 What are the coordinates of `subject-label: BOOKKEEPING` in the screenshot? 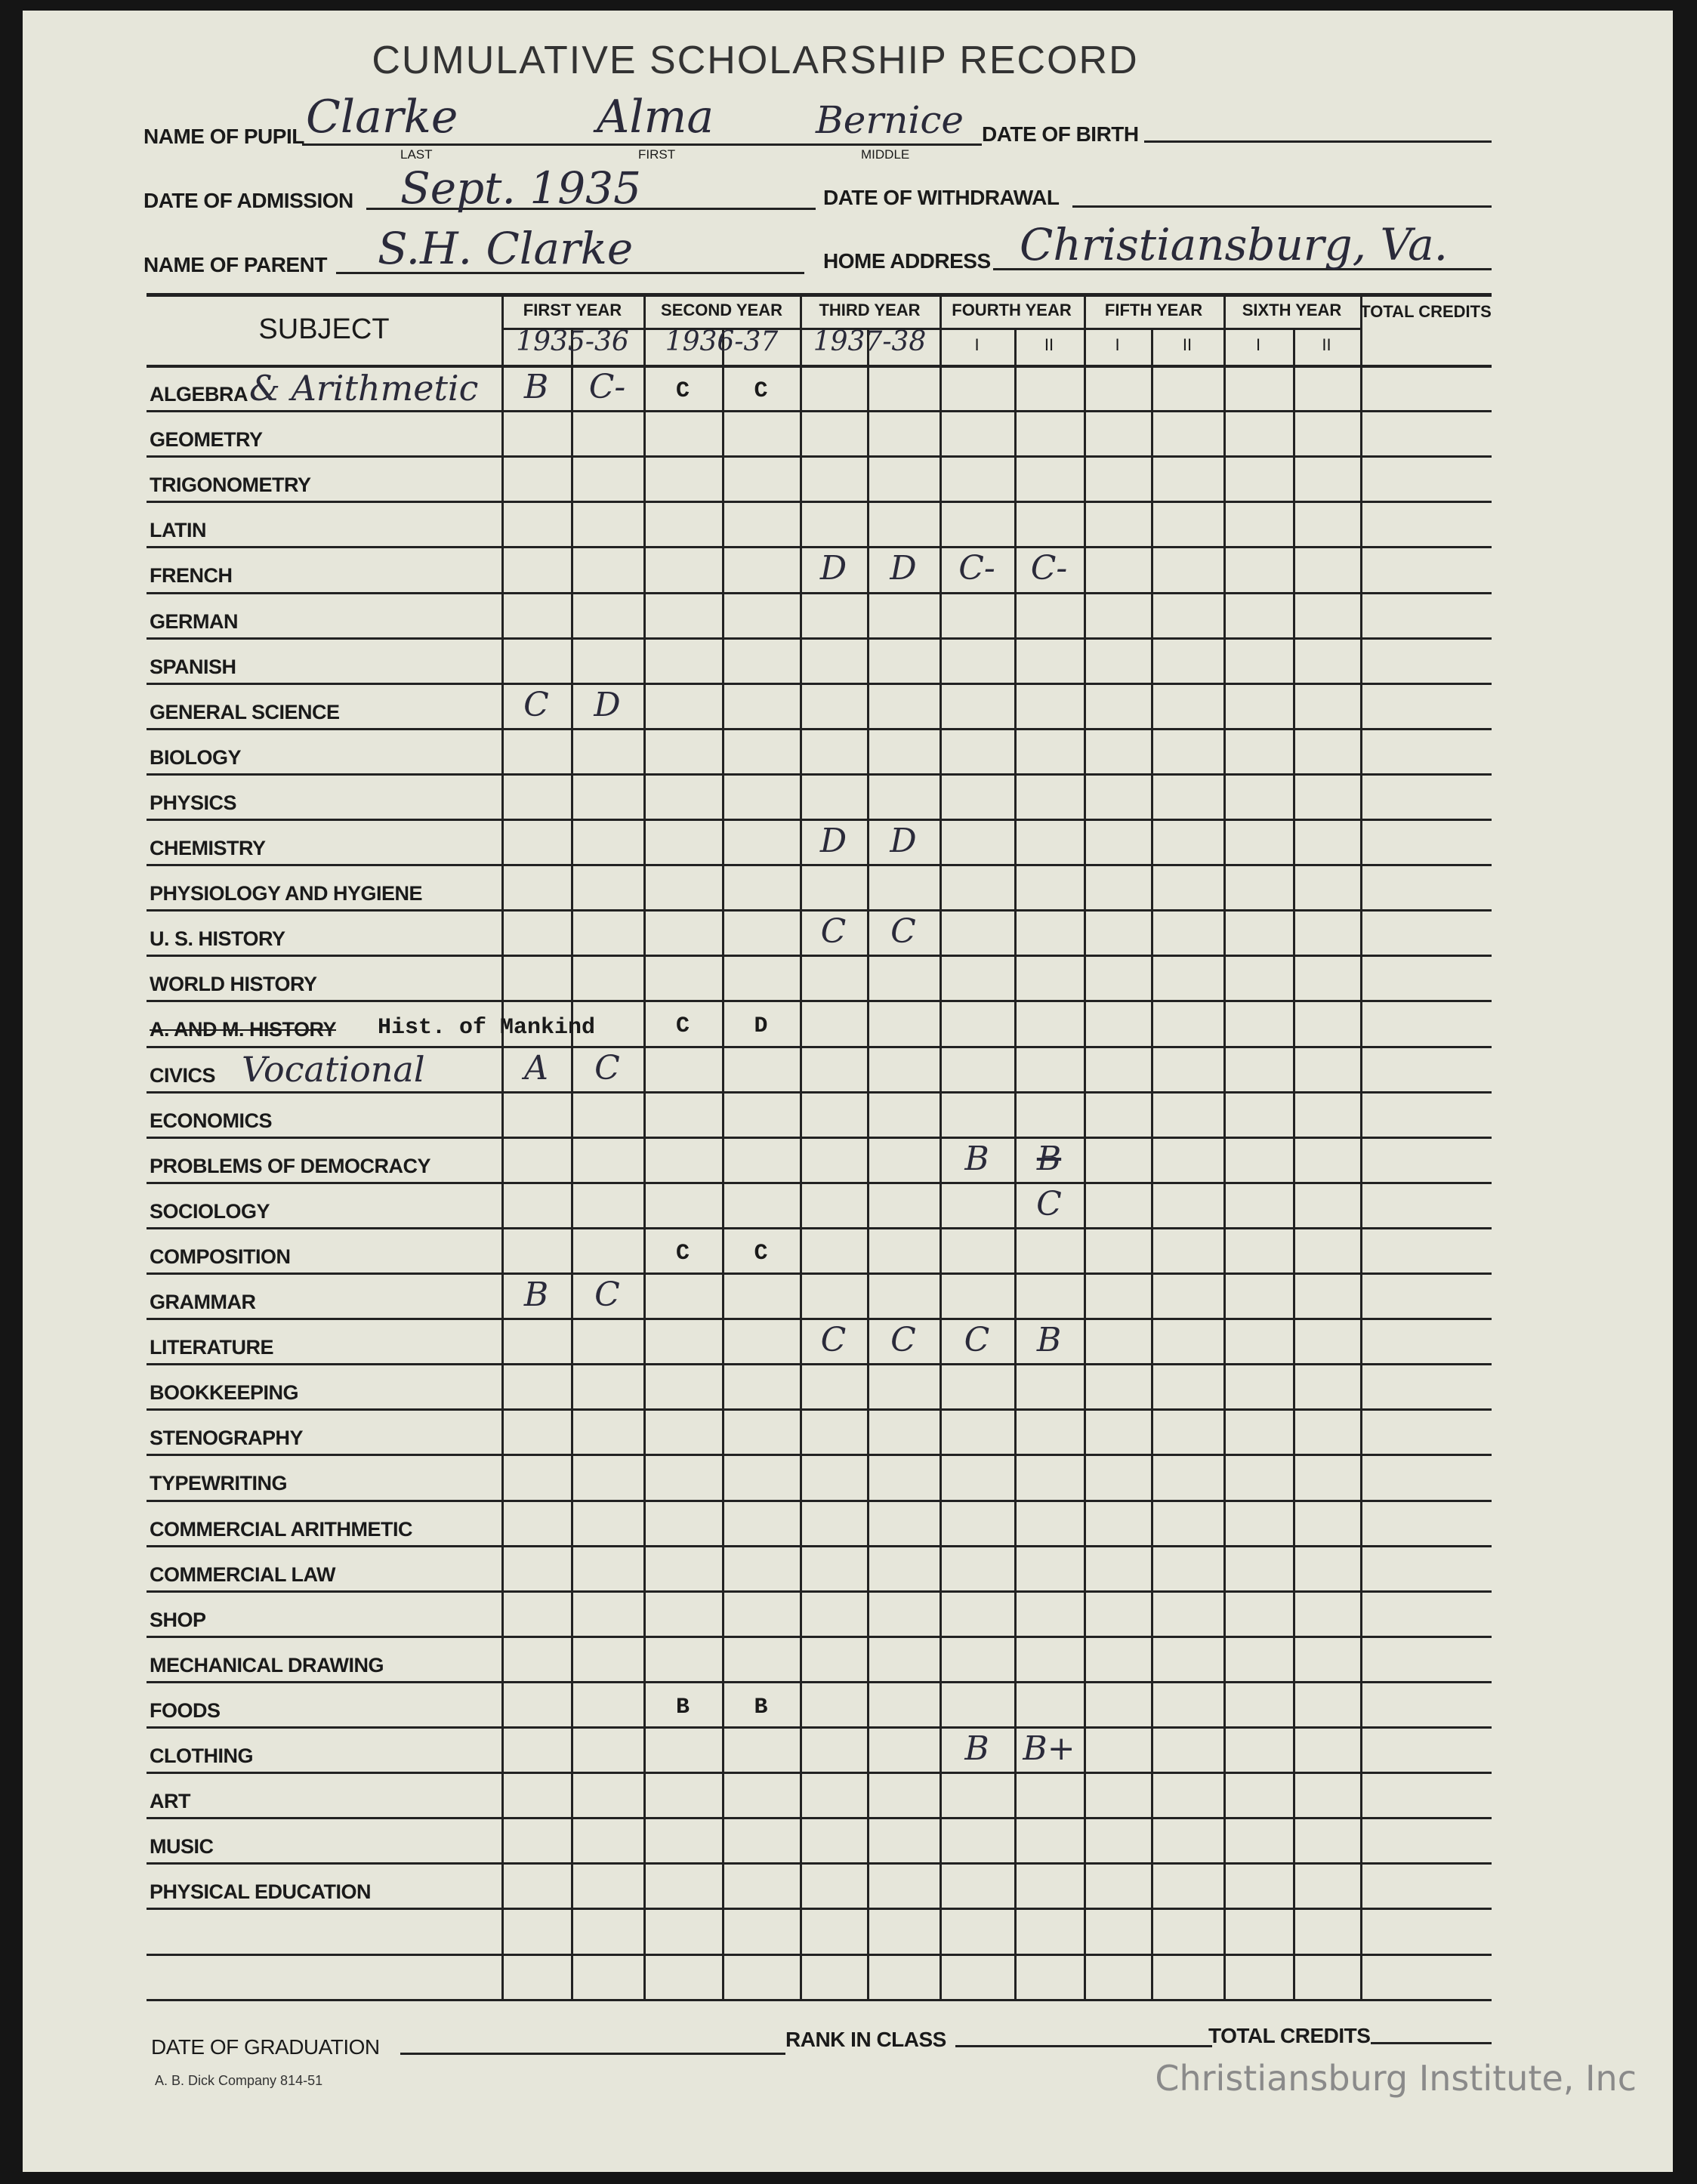 It's located at (224, 1393).